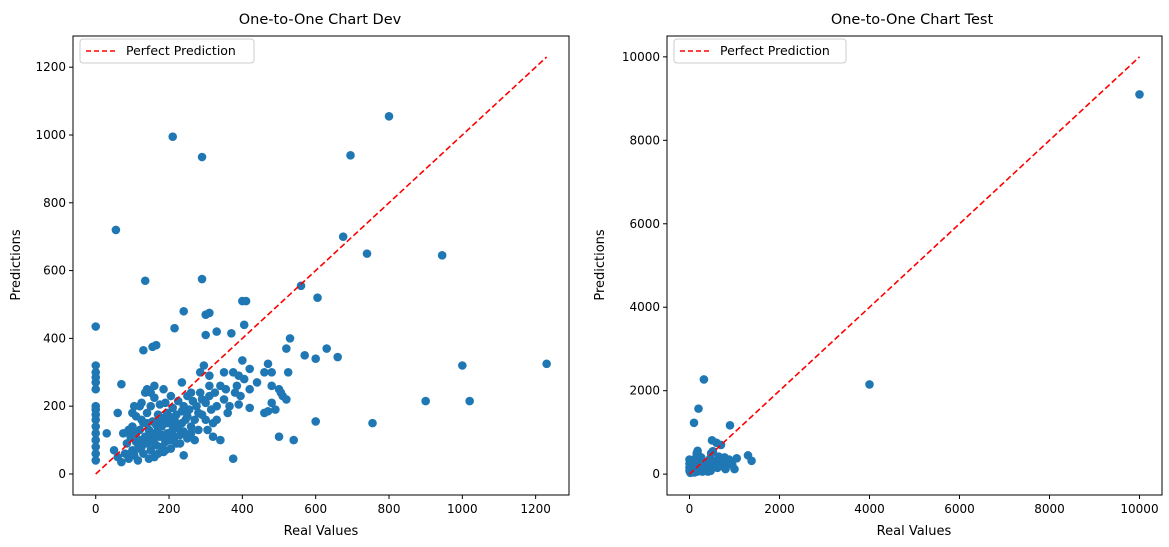  Describe the element at coordinates (644, 391) in the screenshot. I see `y-tick-label: 2000` at that location.